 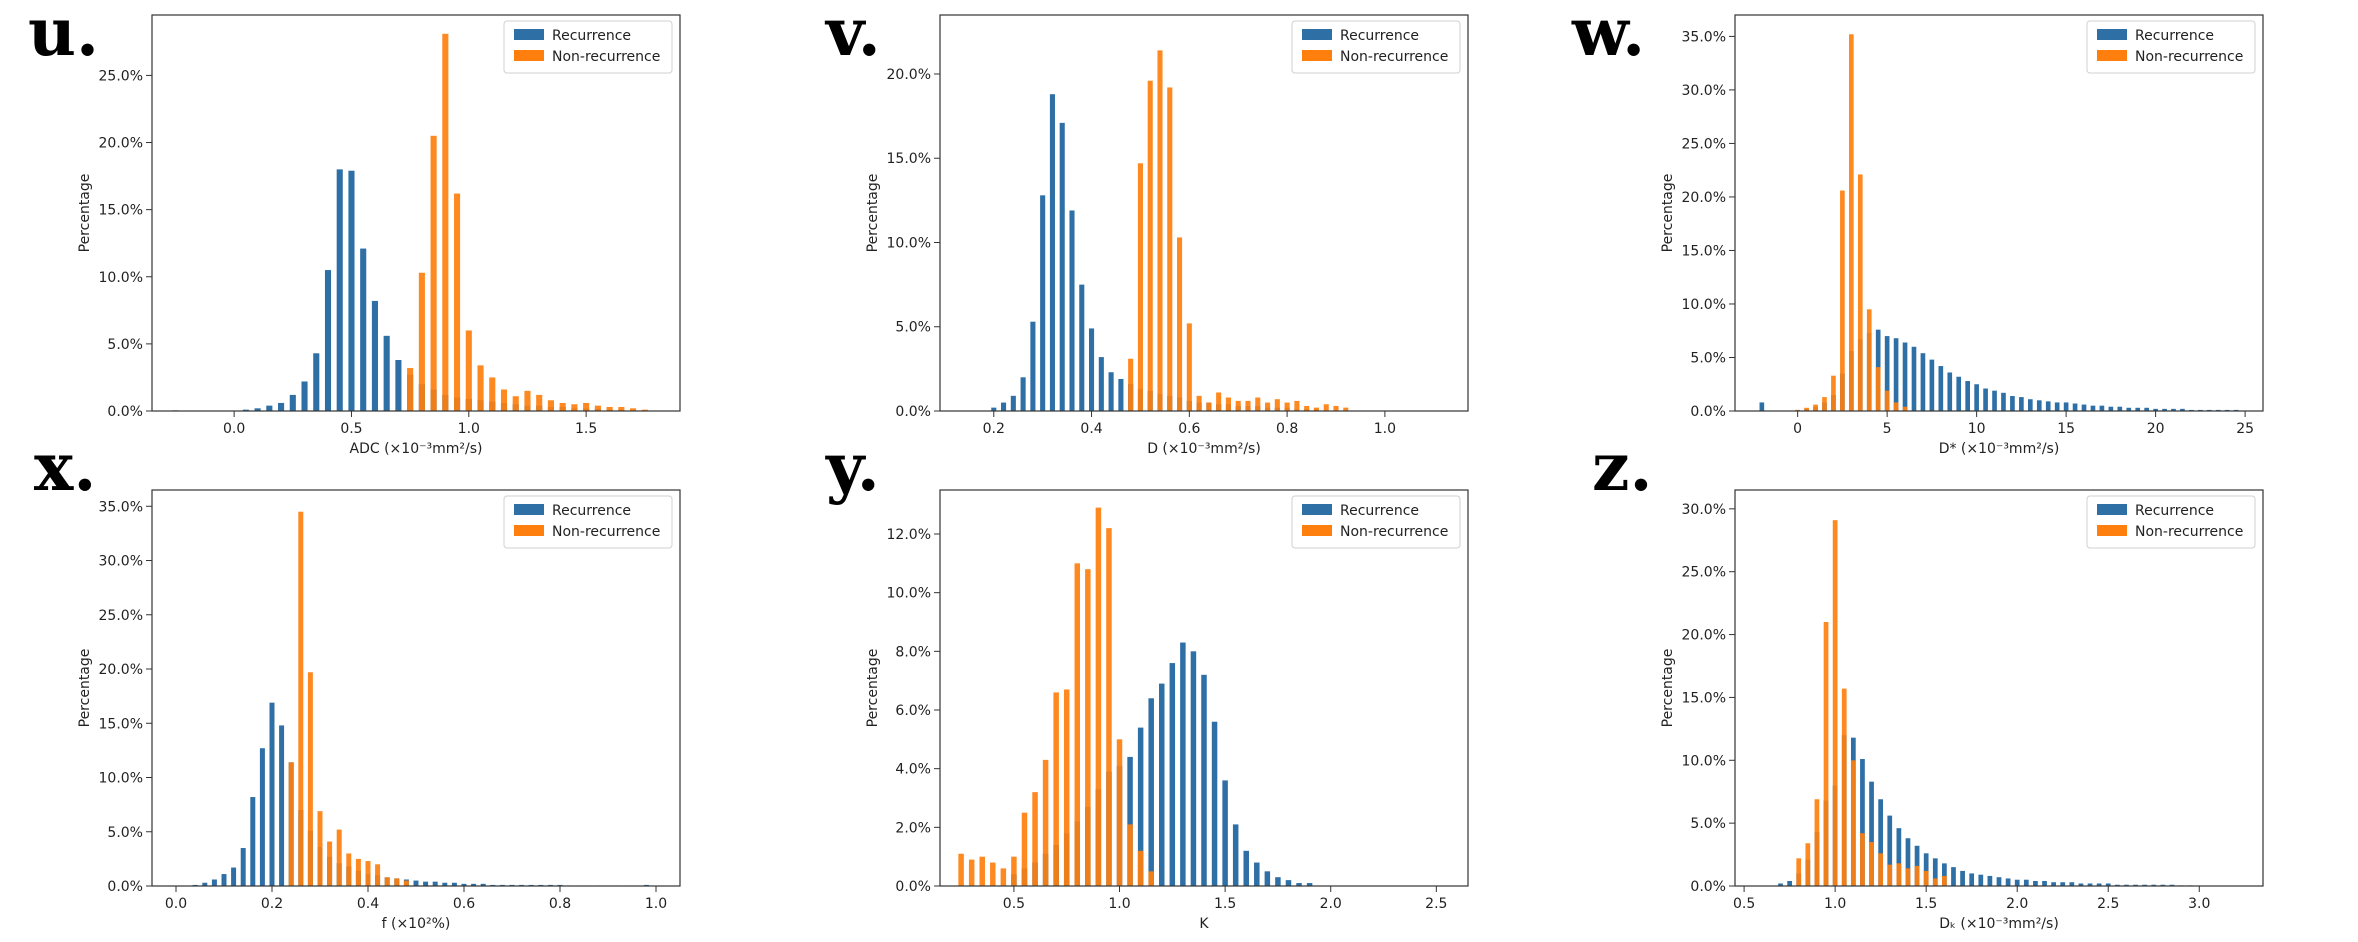 I want to click on x-tick-label: 0.4, so click(x=1091, y=429).